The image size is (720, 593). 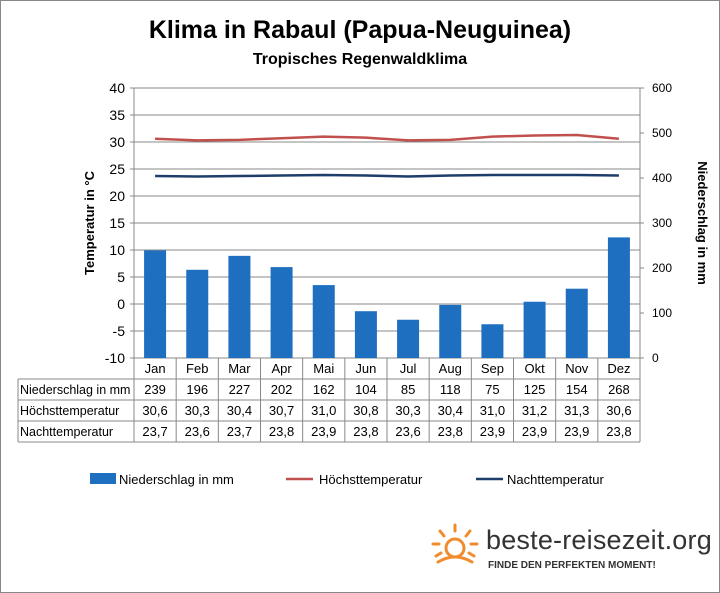 I want to click on max-temperature-line, so click(x=387, y=137).